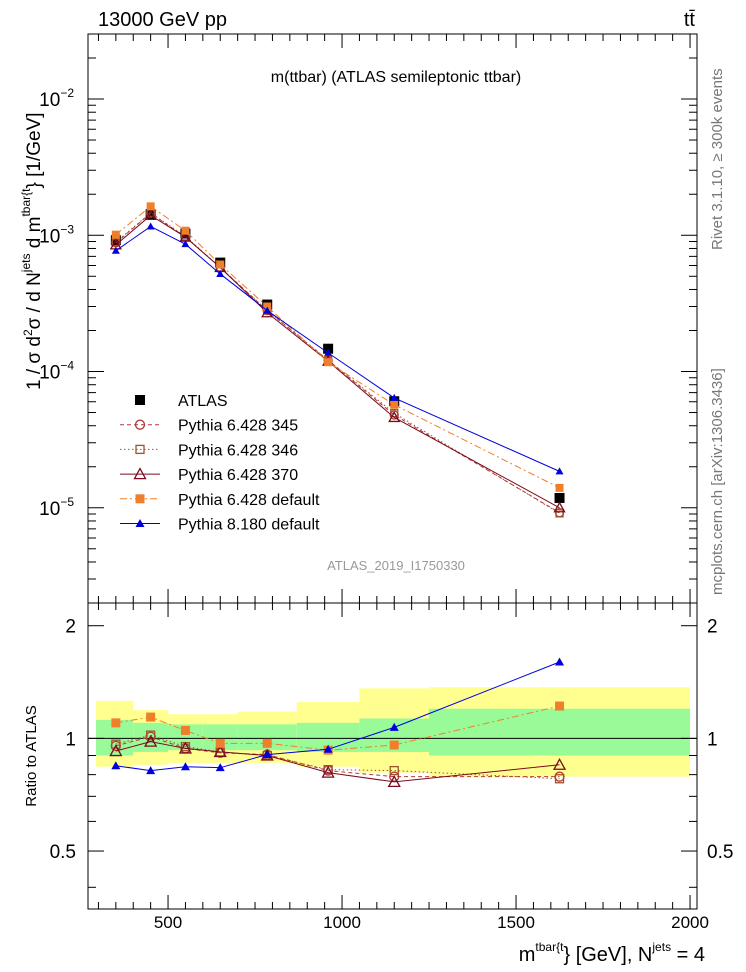  I want to click on legend-label: Pythia 6.428 345, so click(238, 426).